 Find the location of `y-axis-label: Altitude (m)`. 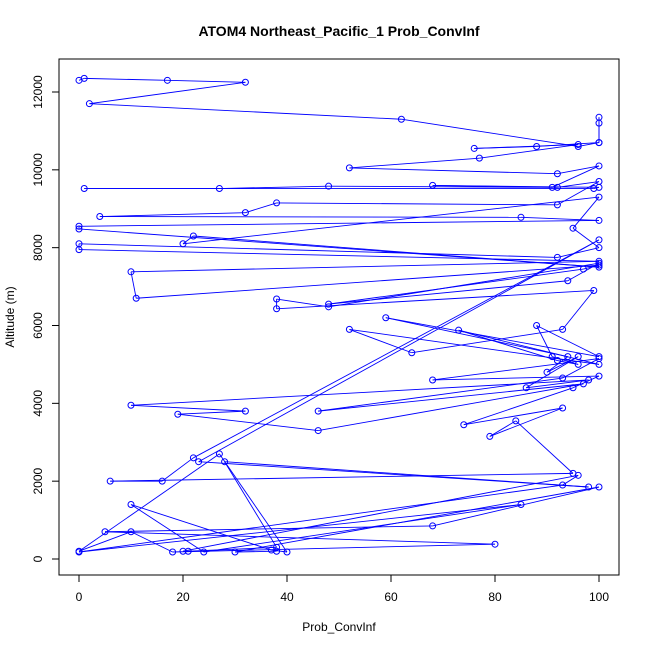

y-axis-label: Altitude (m) is located at coordinates (10, 316).